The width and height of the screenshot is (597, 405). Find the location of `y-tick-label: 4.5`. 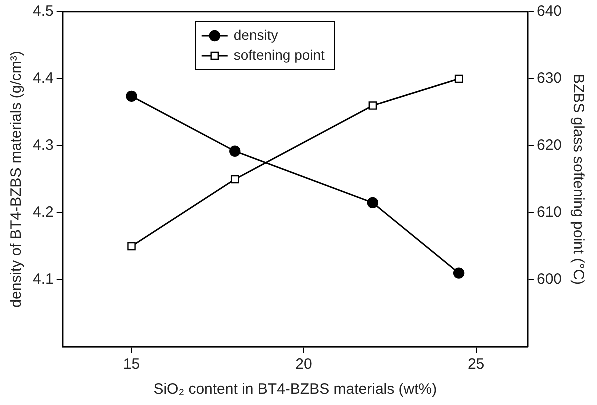

y-tick-label: 4.5 is located at coordinates (43, 11).